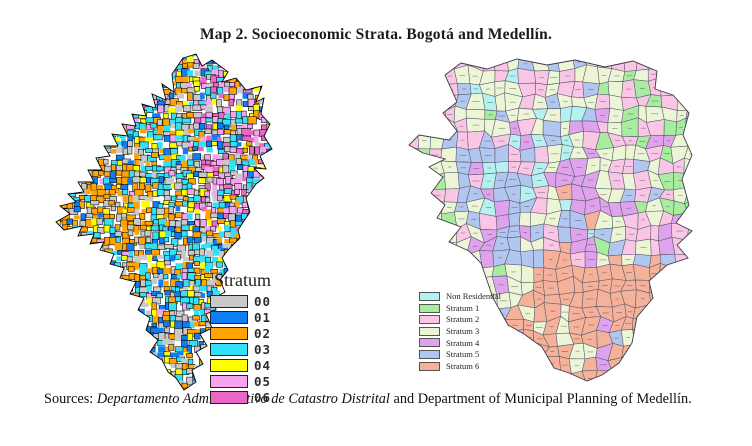 The height and width of the screenshot is (446, 752). I want to click on legend-item: 06, so click(240, 397).